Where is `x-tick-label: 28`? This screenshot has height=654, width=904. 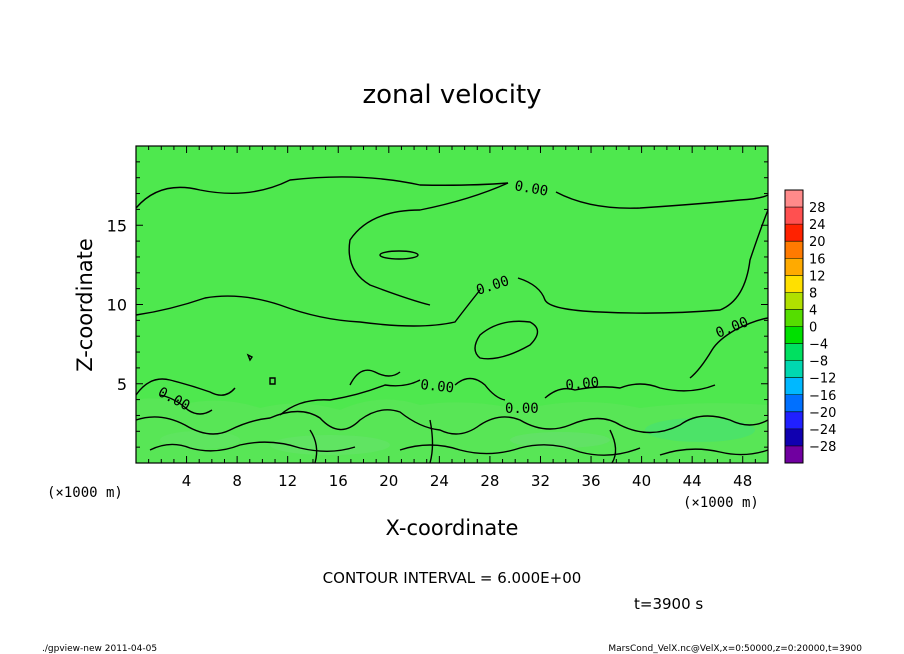
x-tick-label: 28 is located at coordinates (489, 481).